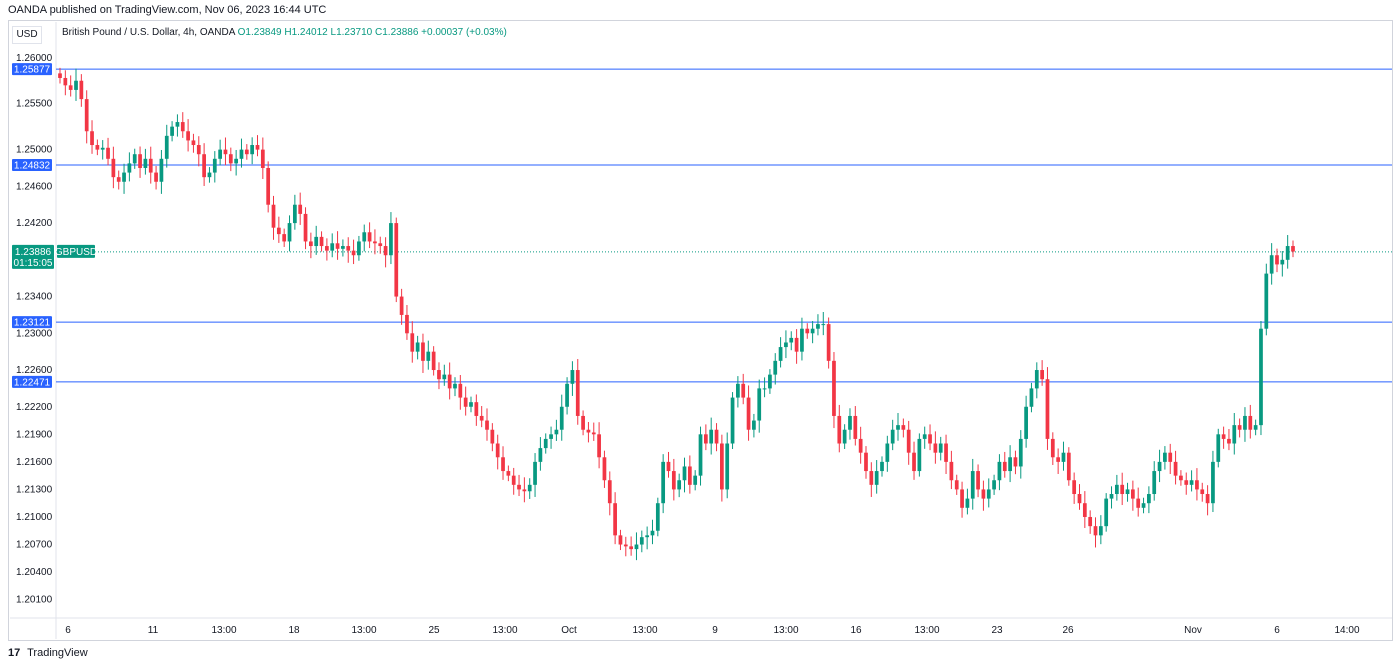 The height and width of the screenshot is (667, 1400). What do you see at coordinates (48, 653) in the screenshot?
I see `footer: 17 TradingView` at bounding box center [48, 653].